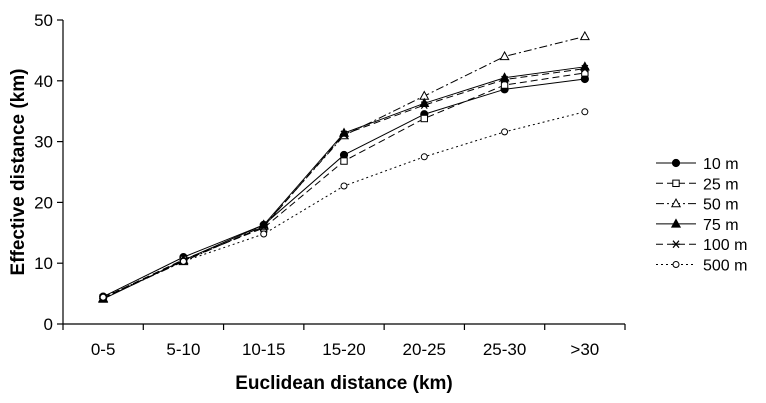  I want to click on legend: 10 m 25 m 50 m 75 m 100 m 500 m, so click(701, 215).